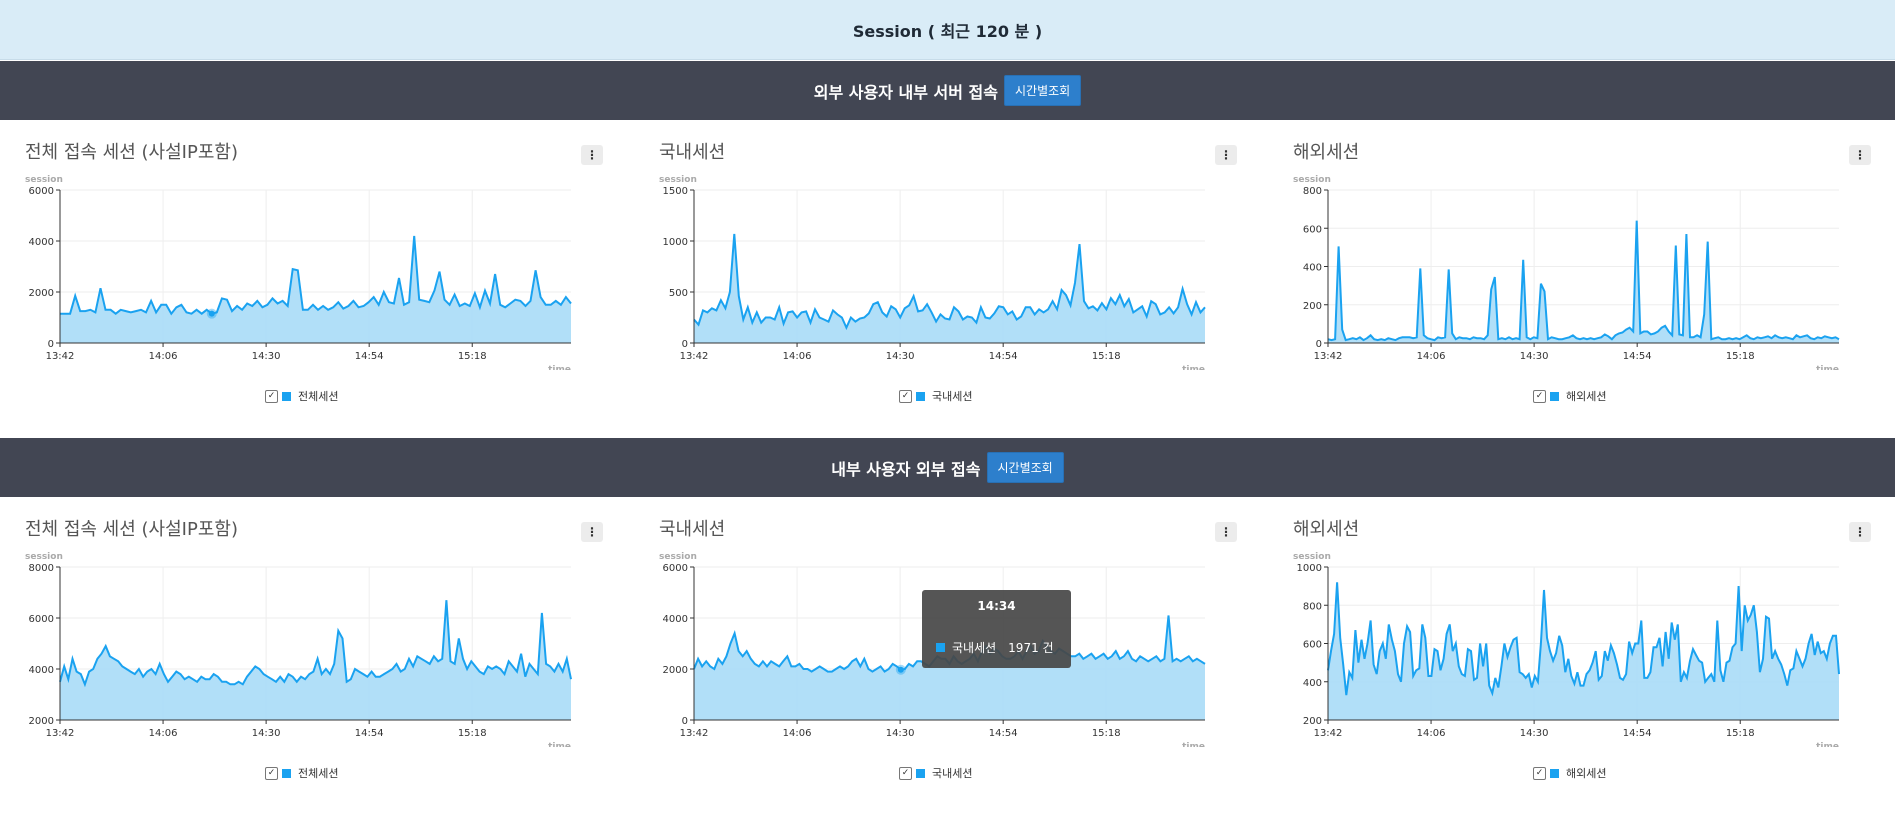  I want to click on tooltip-time: 14:34, so click(996, 606).